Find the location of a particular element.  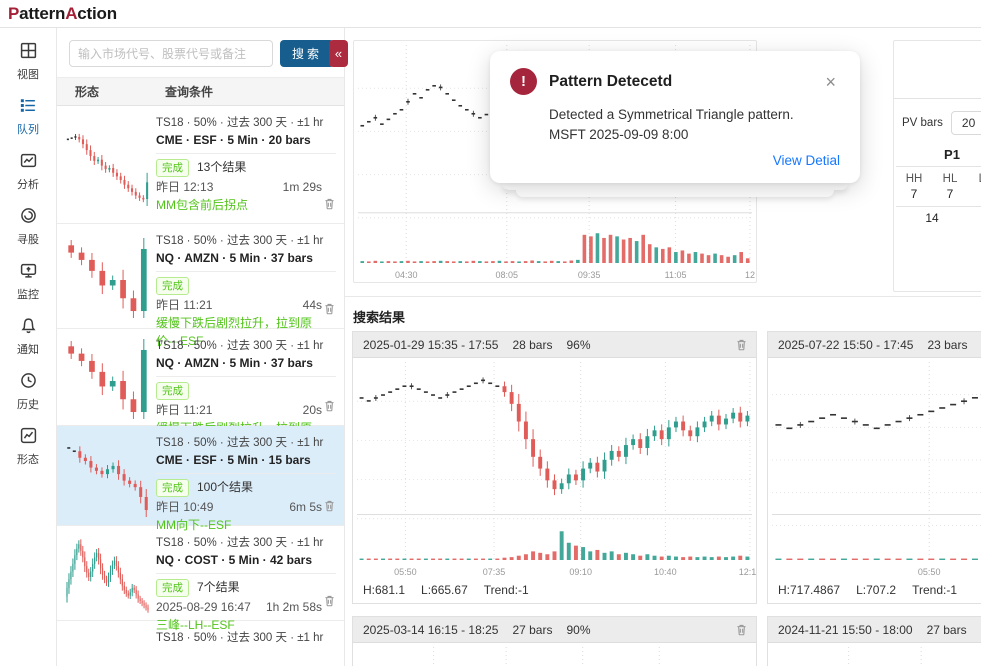

result-range: 2025-03-14 16:15 - 18:25 is located at coordinates (431, 629).